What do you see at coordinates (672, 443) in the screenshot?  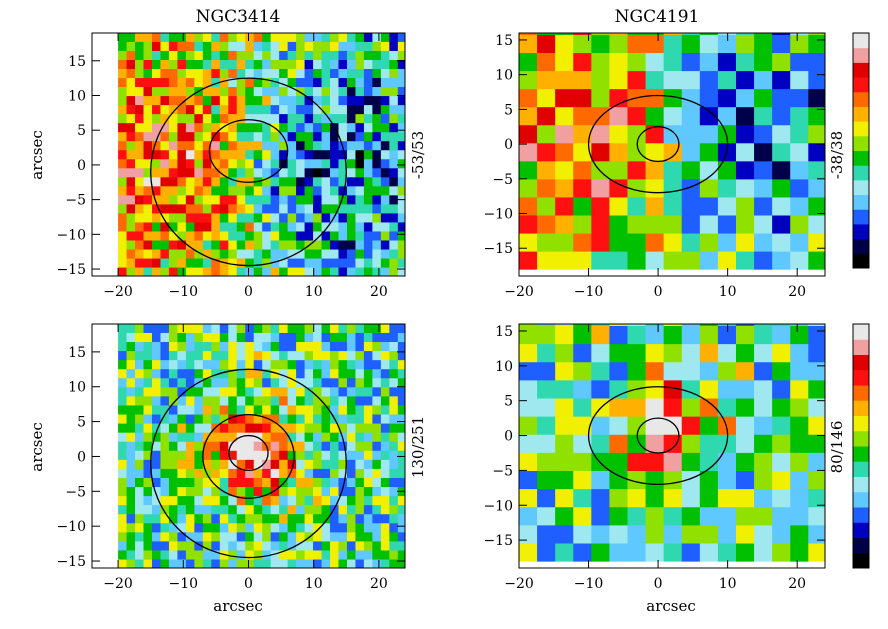 I see `map-cells` at bounding box center [672, 443].